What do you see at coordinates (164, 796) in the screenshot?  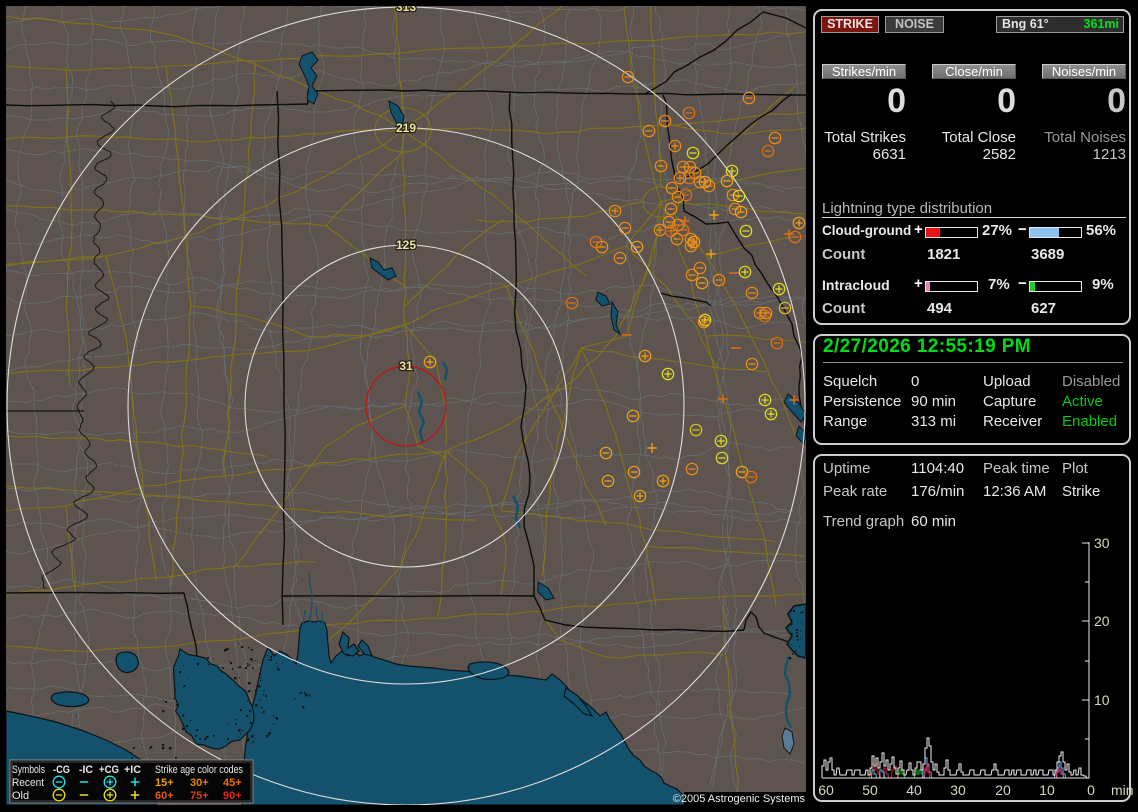 I see `svg-text: 60+` at bounding box center [164, 796].